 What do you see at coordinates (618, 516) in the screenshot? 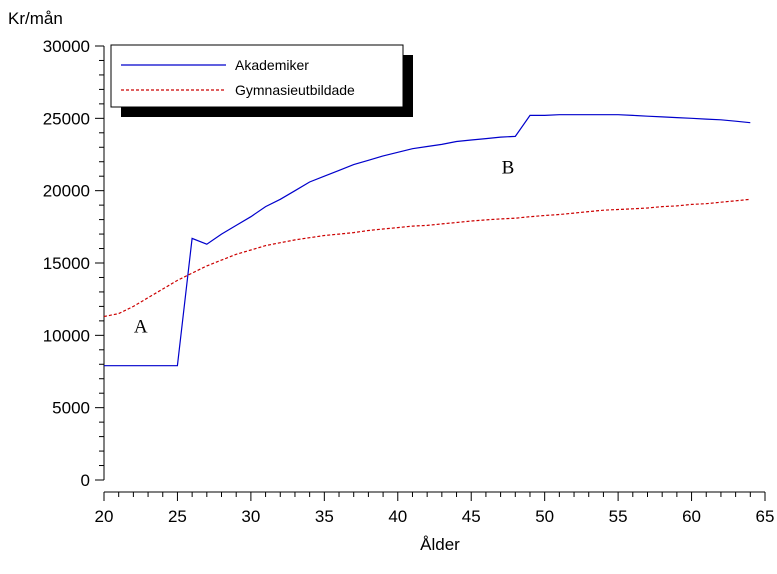
I see `x-tick-label: 55` at bounding box center [618, 516].